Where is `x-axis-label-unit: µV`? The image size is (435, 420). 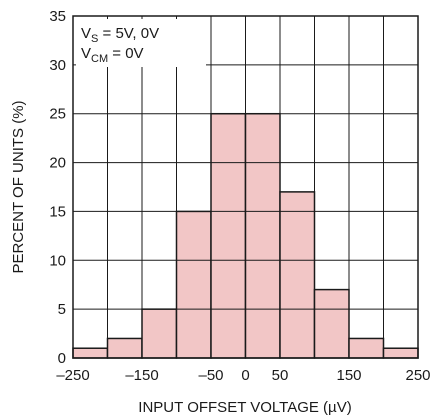
x-axis-label-unit: µV is located at coordinates (337, 407).